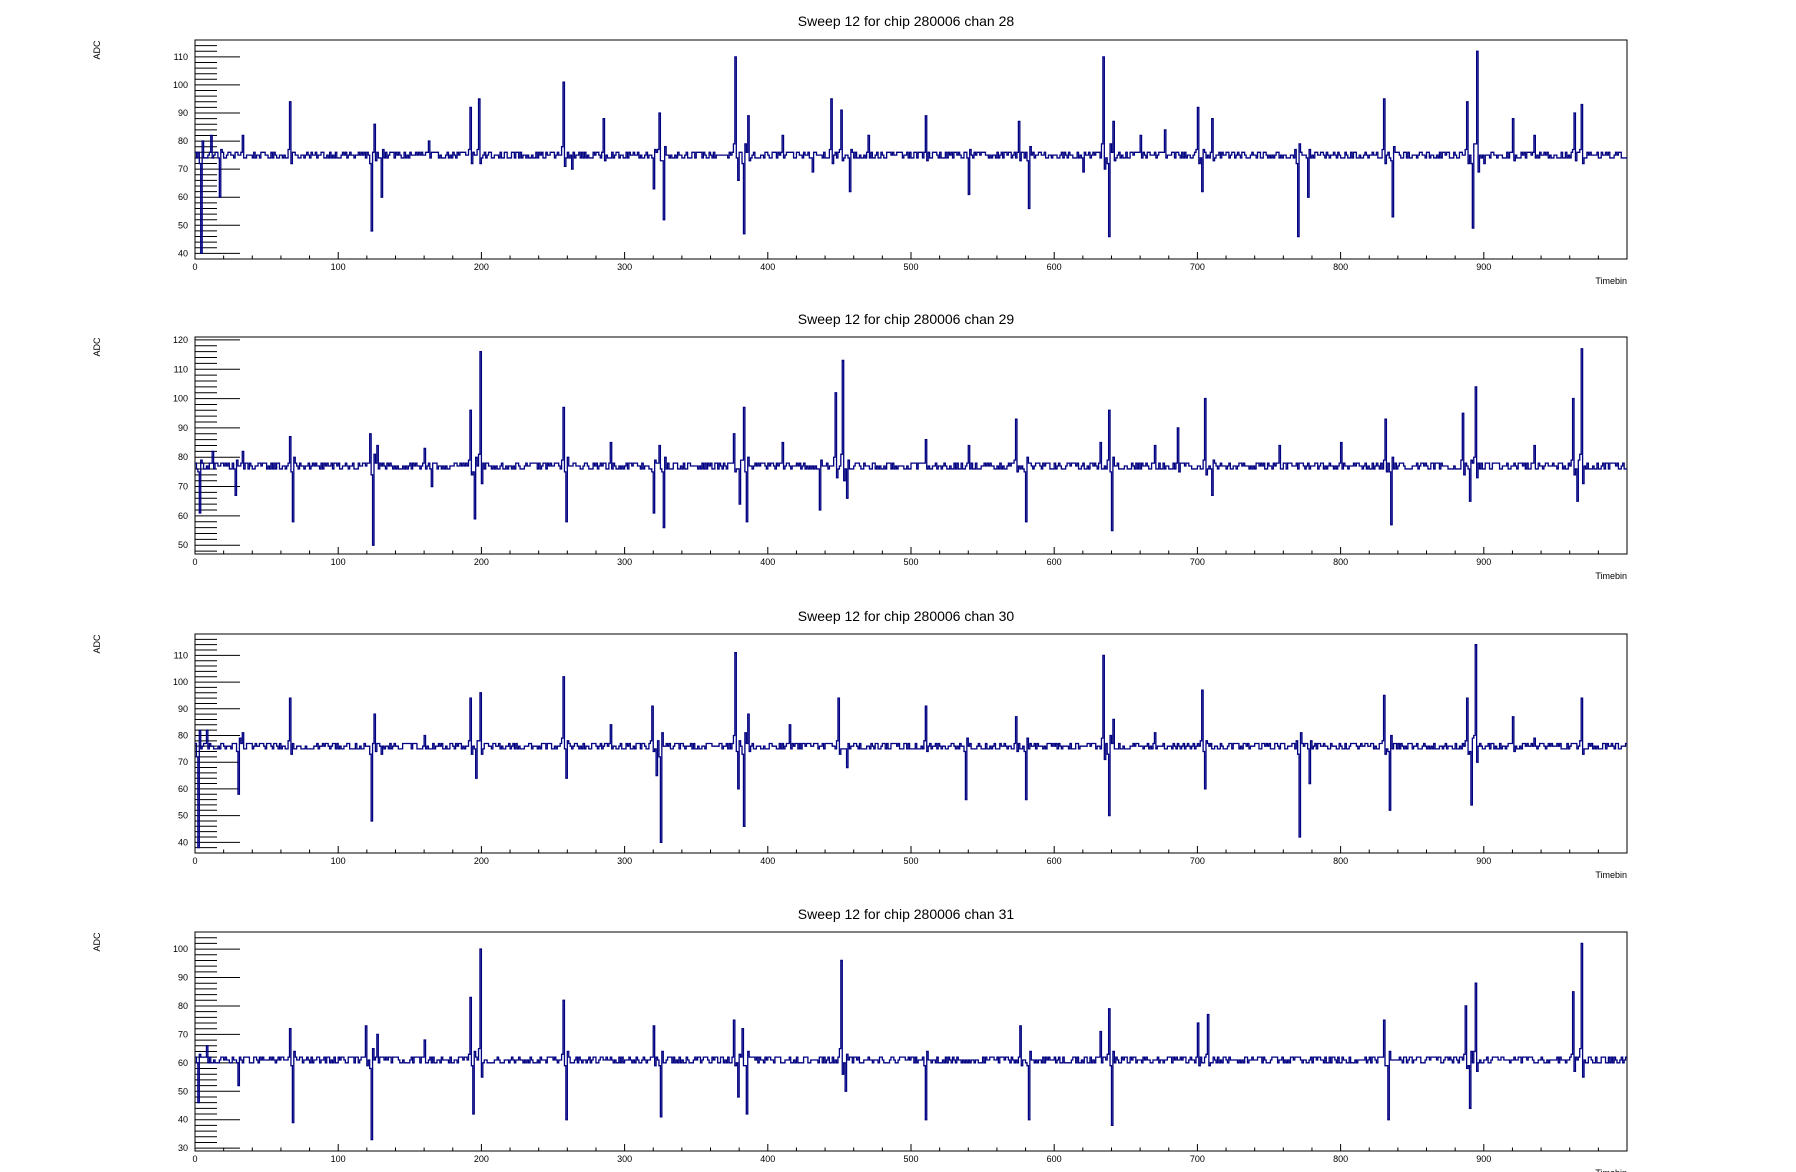 Image resolution: width=1796 pixels, height=1172 pixels. I want to click on plot-frame, so click(911, 445).